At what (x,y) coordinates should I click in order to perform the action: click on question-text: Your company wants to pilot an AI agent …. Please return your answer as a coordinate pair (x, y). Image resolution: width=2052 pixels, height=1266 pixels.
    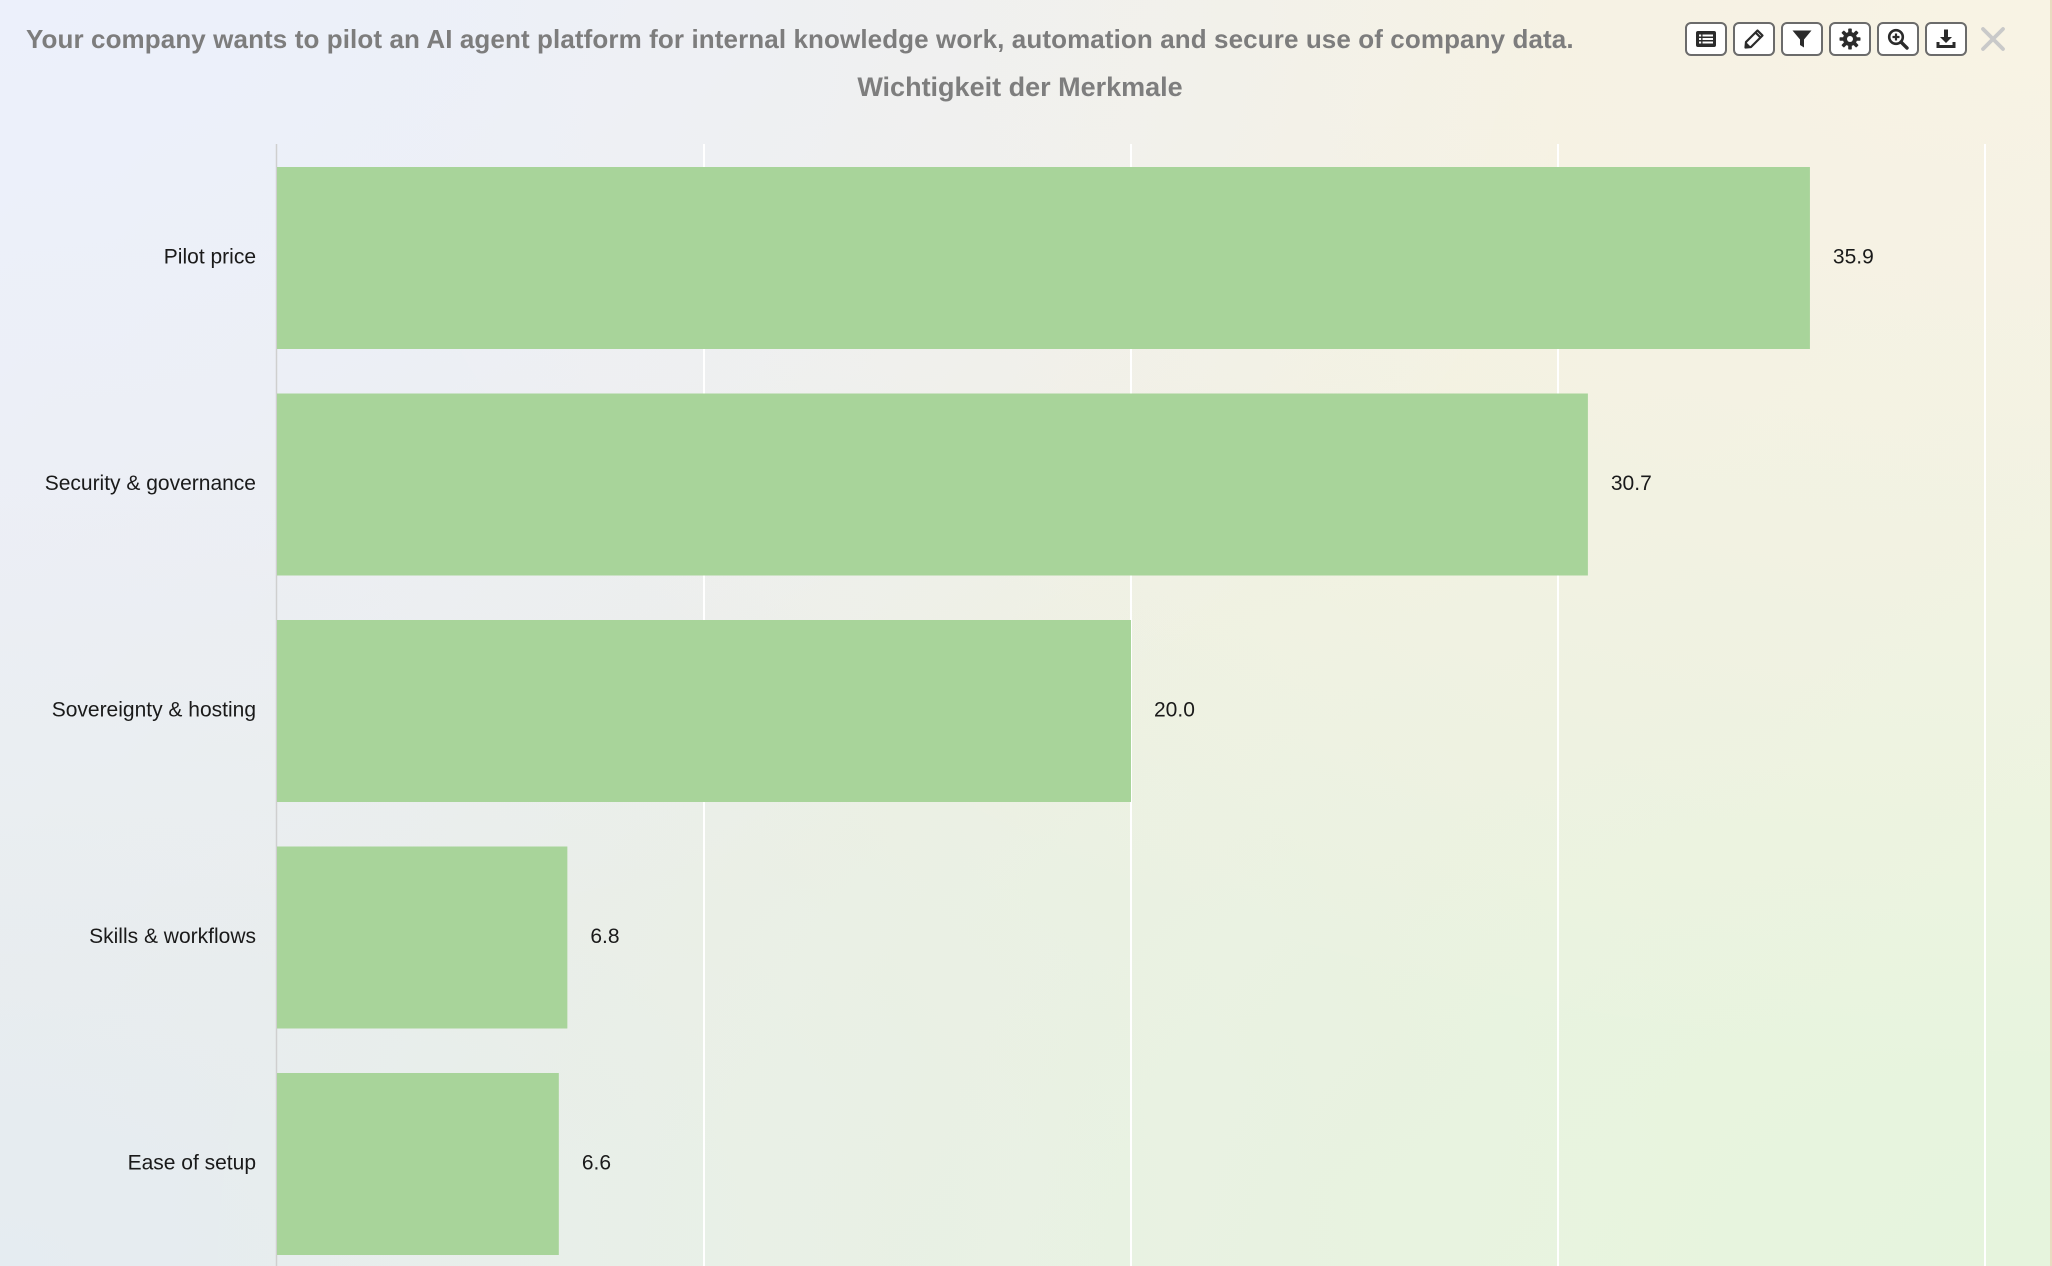
    Looking at the image, I should click on (800, 39).